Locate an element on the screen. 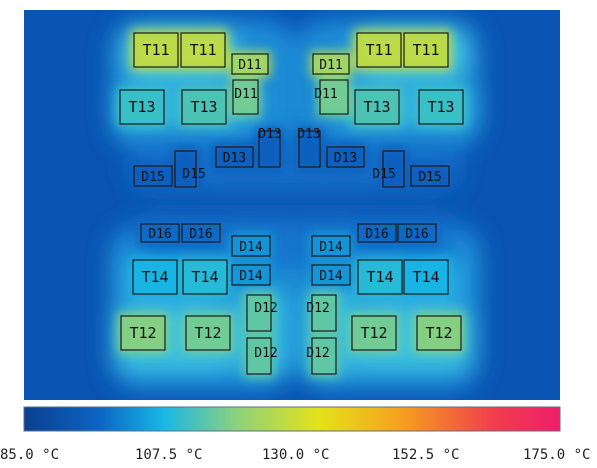 The width and height of the screenshot is (597, 468). scale-tick-label: 152.5 °C is located at coordinates (426, 455).